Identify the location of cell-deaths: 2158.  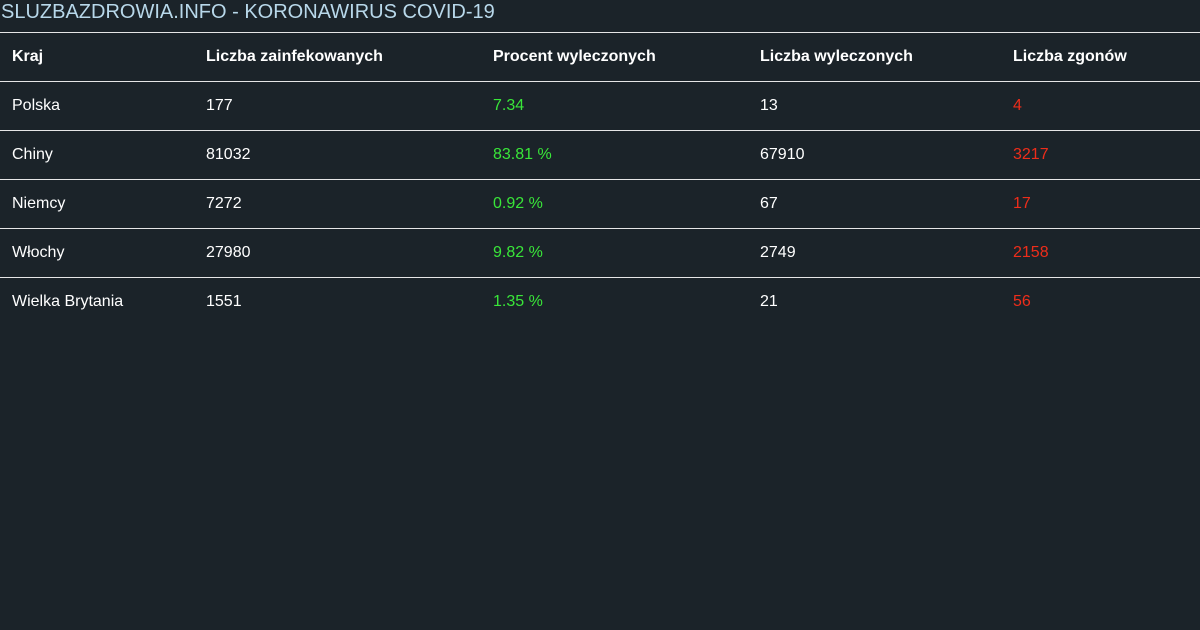
(1100, 253).